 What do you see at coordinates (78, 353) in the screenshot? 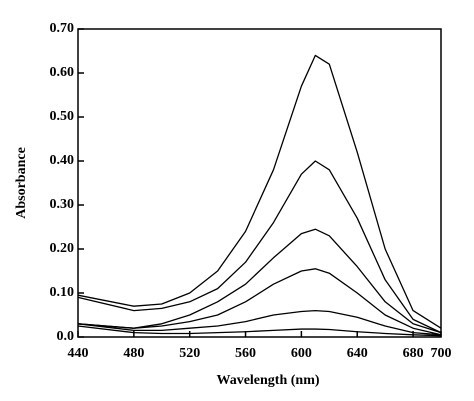
I see `x-tick-label: 440` at bounding box center [78, 353].